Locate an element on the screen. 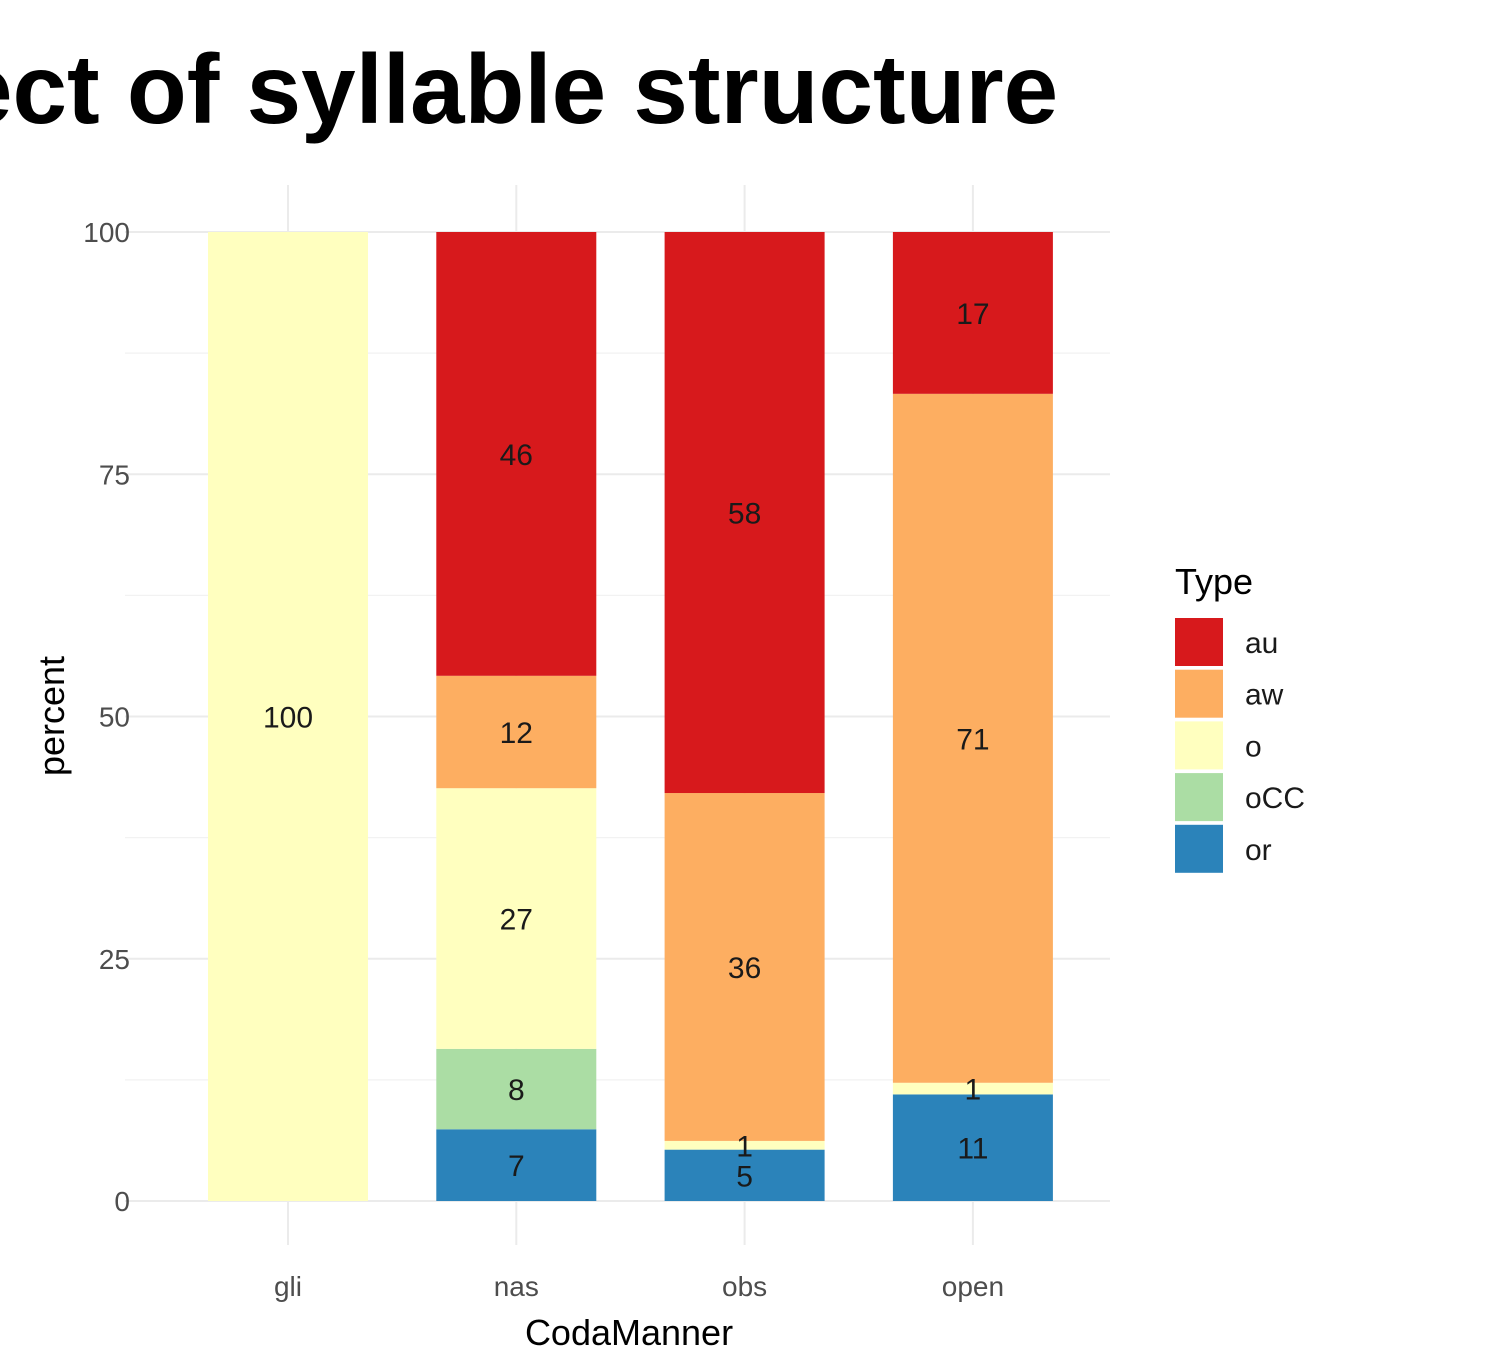 This screenshot has width=1507, height=1372. y-tick-label: 25 is located at coordinates (114, 959).